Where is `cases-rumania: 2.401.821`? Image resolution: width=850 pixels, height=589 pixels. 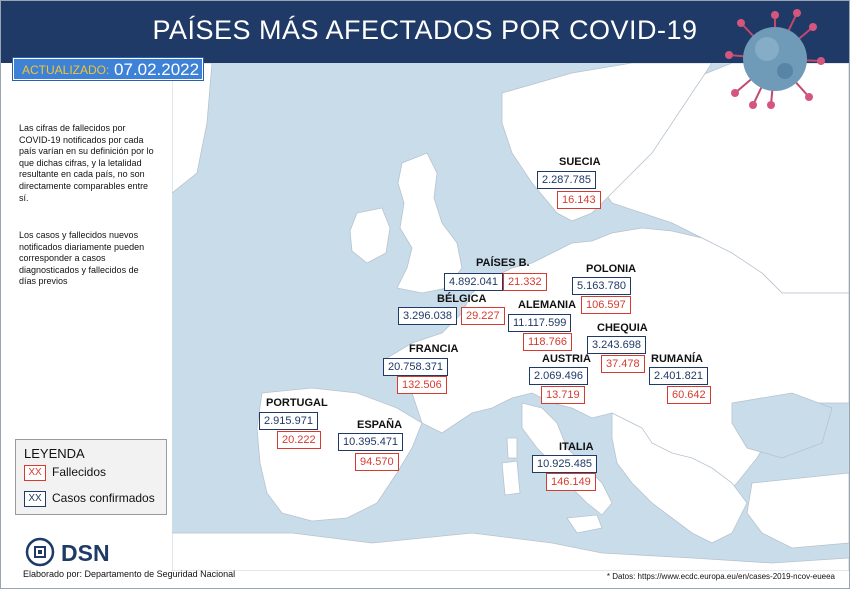 cases-rumania: 2.401.821 is located at coordinates (678, 376).